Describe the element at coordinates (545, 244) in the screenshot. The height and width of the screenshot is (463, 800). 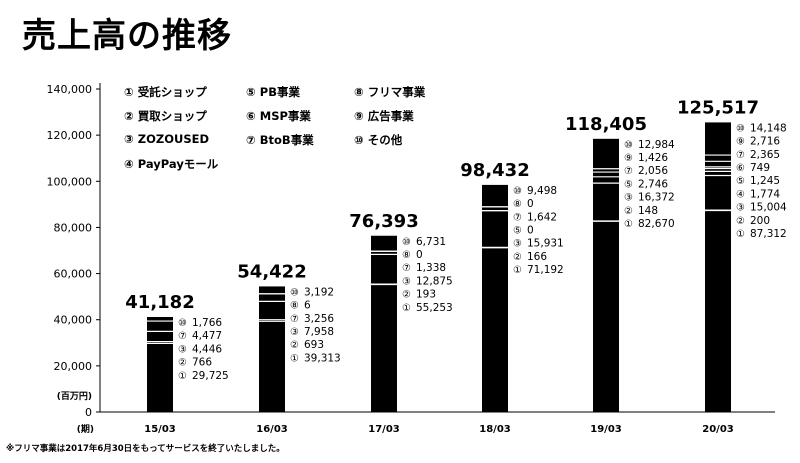
I see `segment-value-label: 15,931` at that location.